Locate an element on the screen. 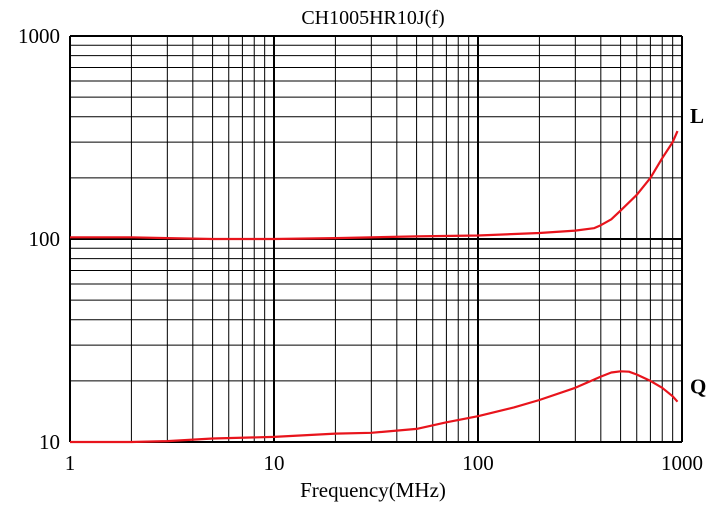  x-axis-label: Frequency(MHz) is located at coordinates (373, 490).